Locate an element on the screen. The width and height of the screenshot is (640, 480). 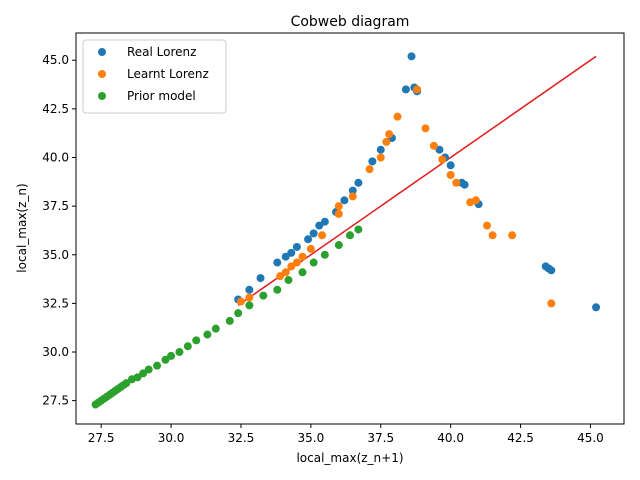
legend-box is located at coordinates (154, 76).